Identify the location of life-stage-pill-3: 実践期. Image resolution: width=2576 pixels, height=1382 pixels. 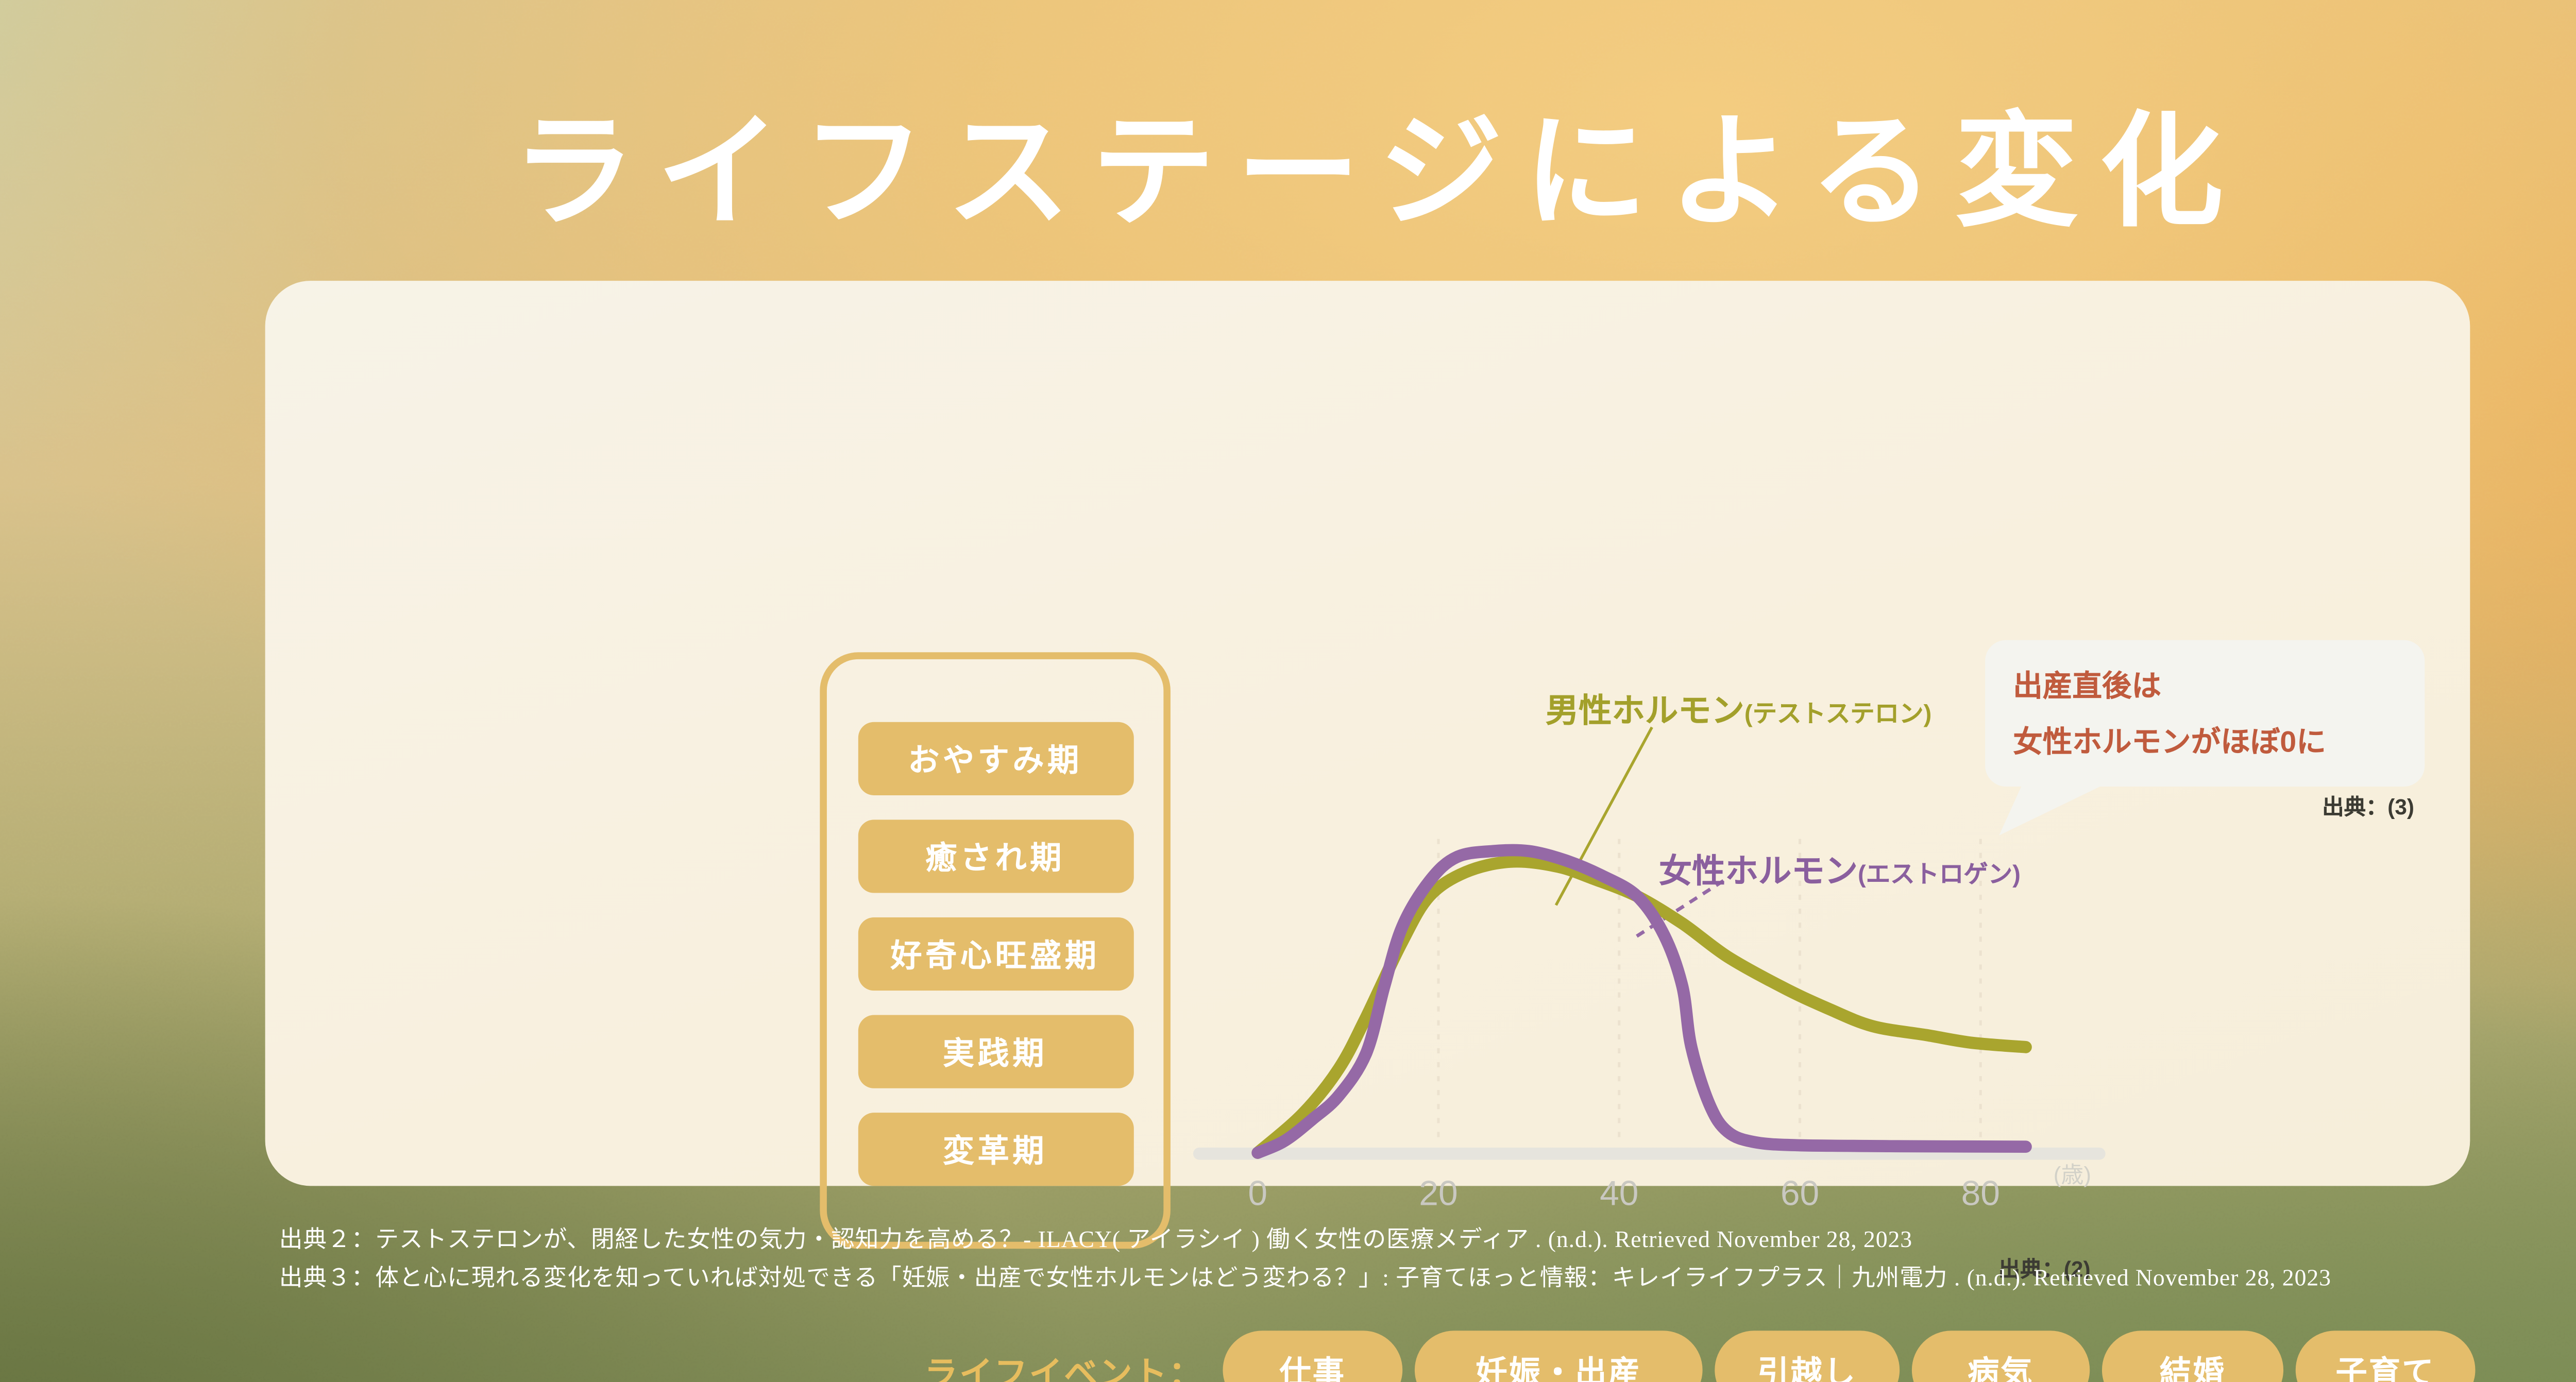
(995, 1051).